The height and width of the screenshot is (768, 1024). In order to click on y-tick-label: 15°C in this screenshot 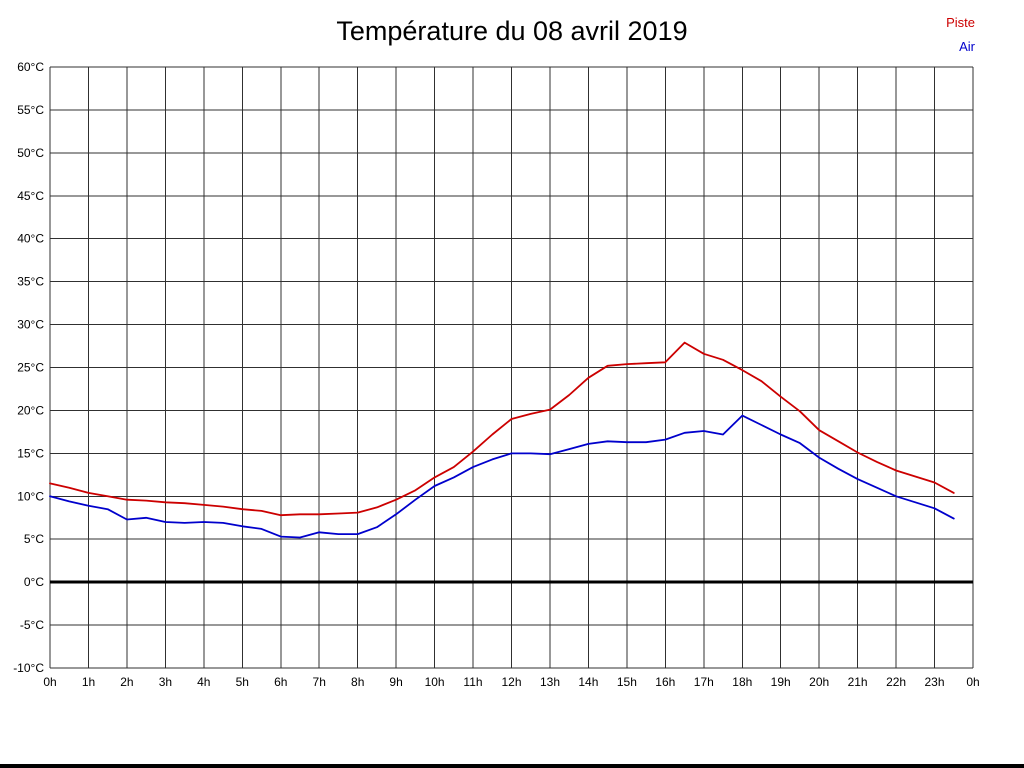, I will do `click(30, 453)`.